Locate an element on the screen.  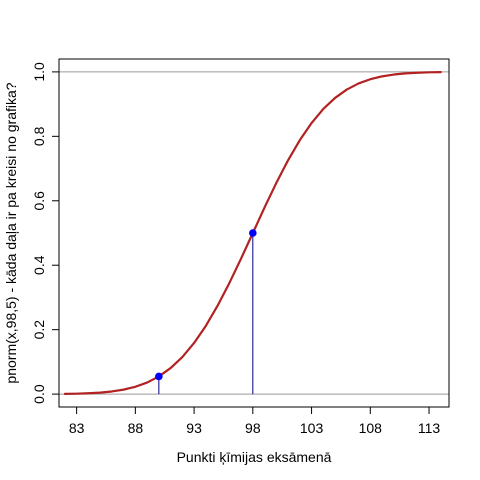
x-tick-label-2: 93 is located at coordinates (194, 428).